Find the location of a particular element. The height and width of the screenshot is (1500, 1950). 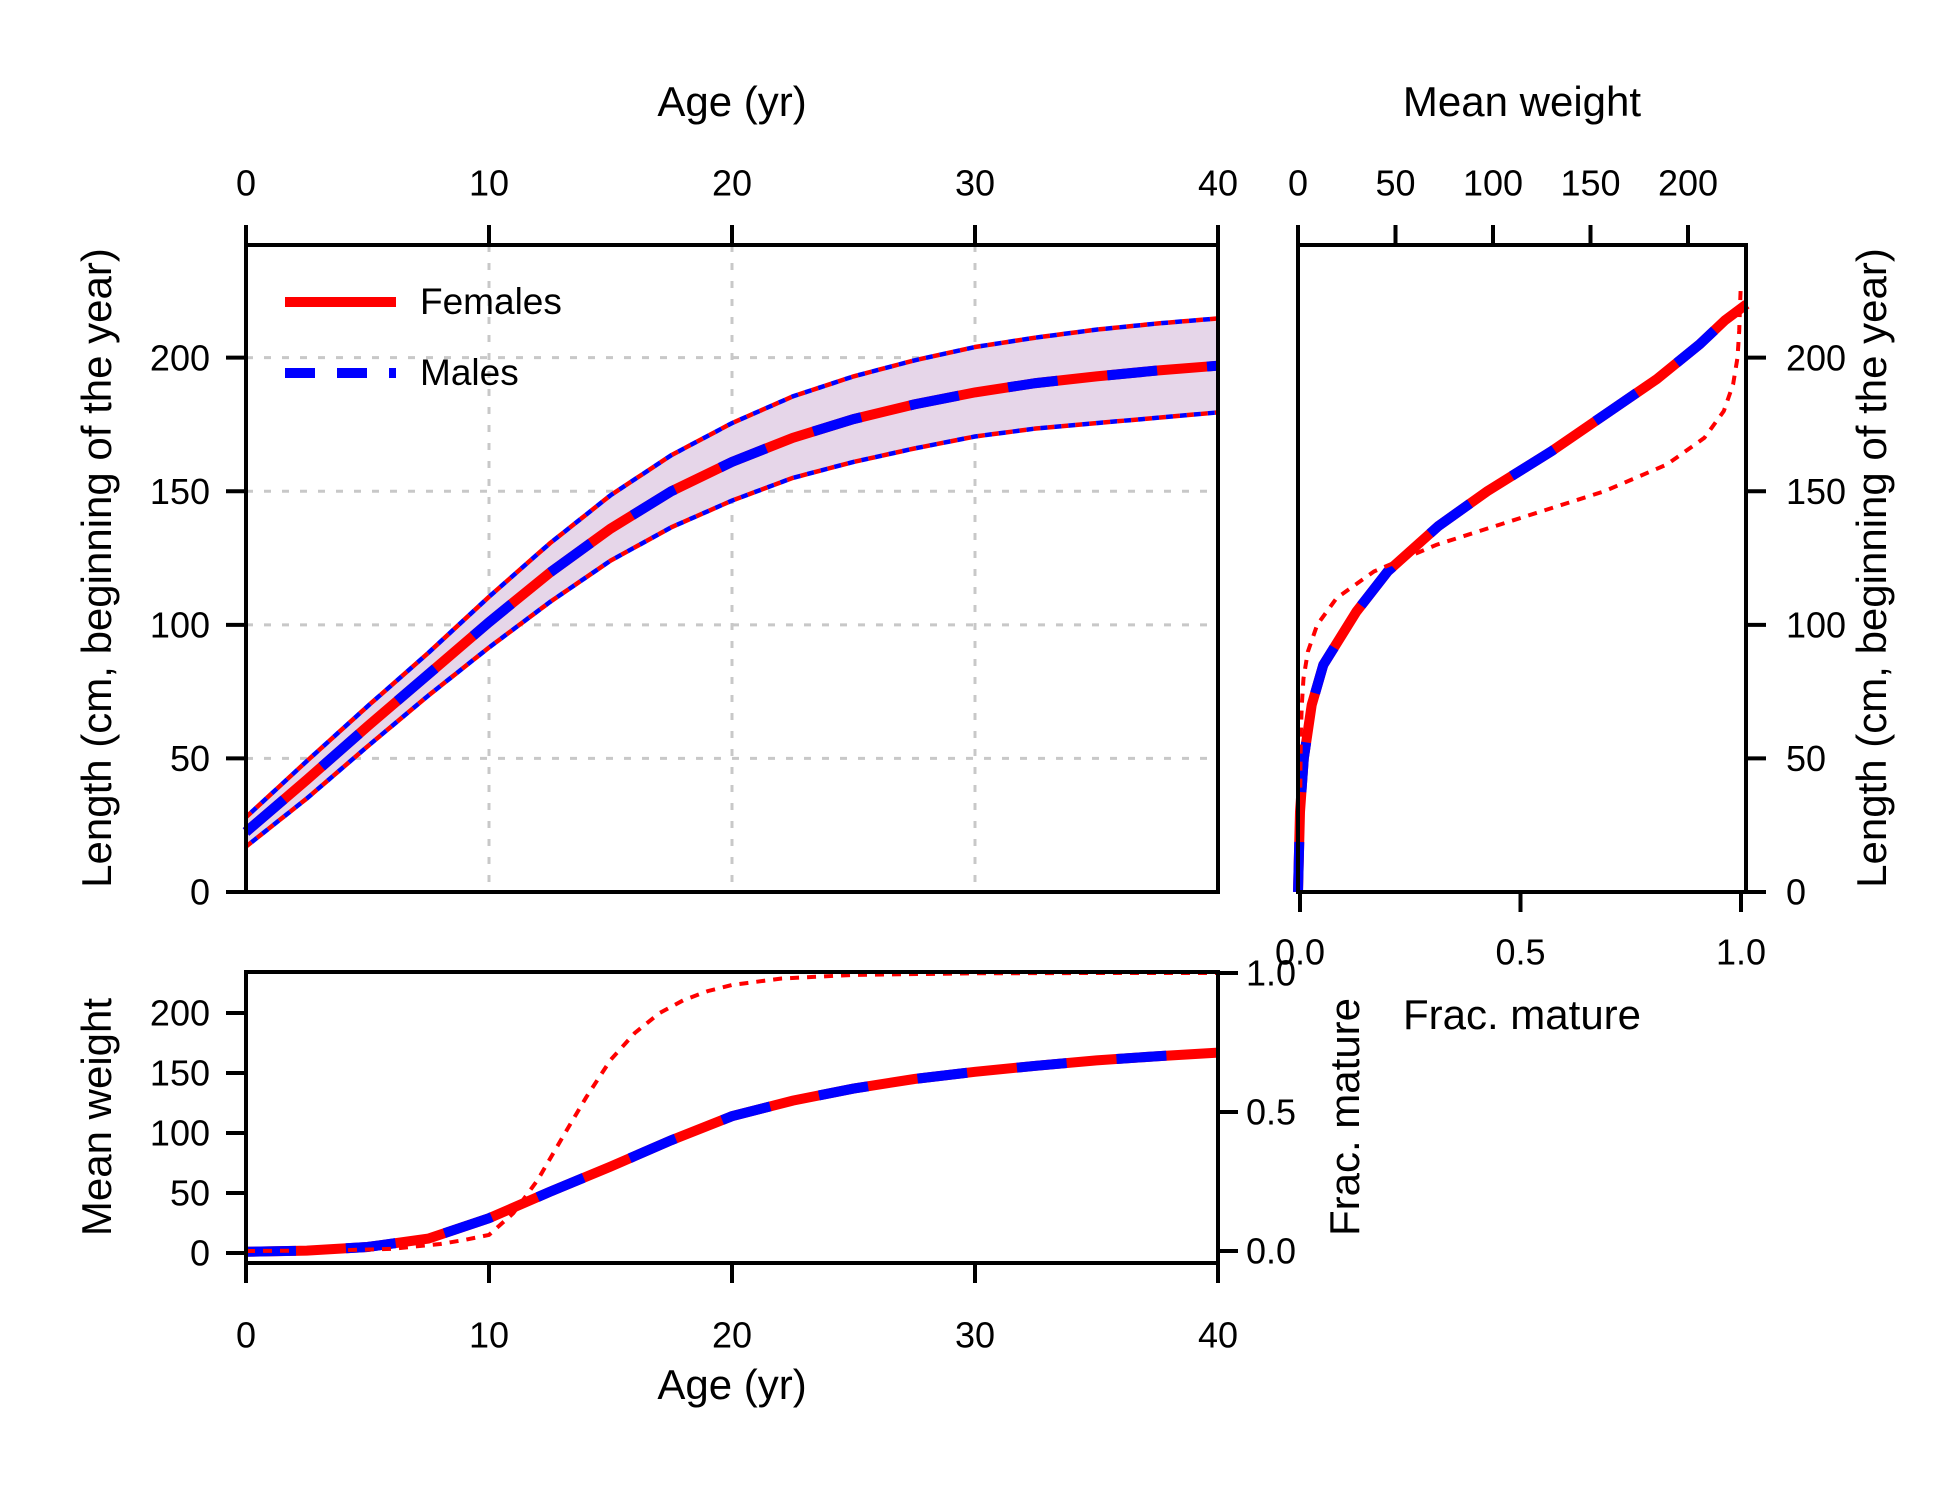

maturity-at-length-curve is located at coordinates (1520, 564).